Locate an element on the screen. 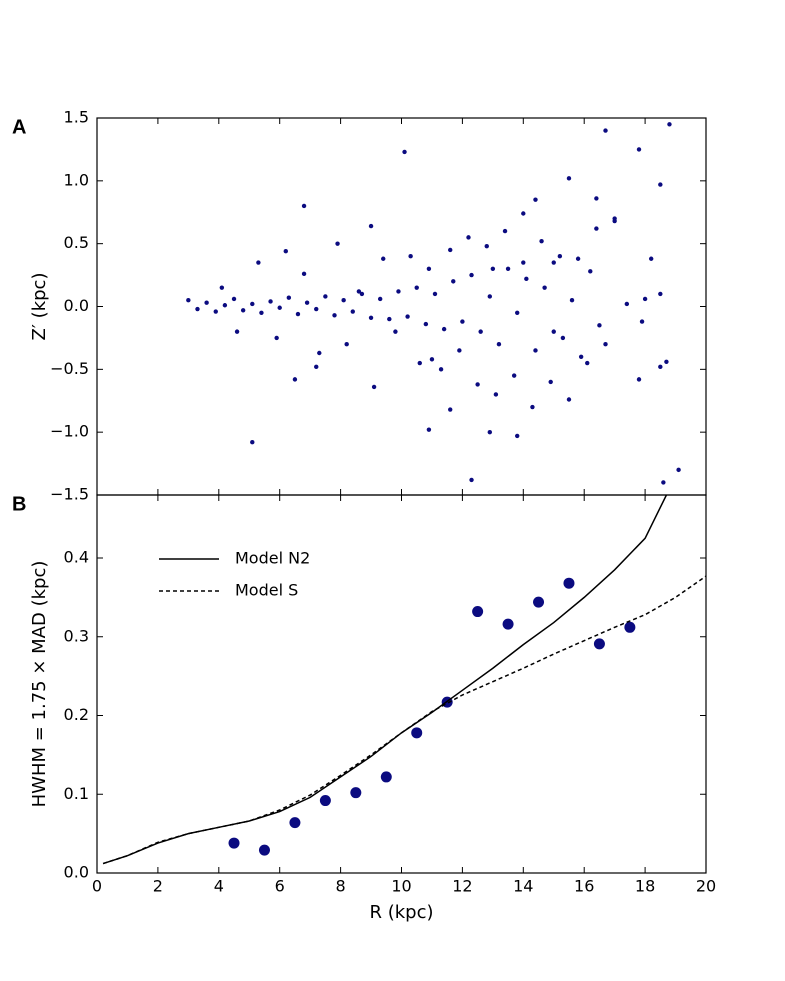 This screenshot has height=981, width=785. legend-label: Model N2 is located at coordinates (272, 558).